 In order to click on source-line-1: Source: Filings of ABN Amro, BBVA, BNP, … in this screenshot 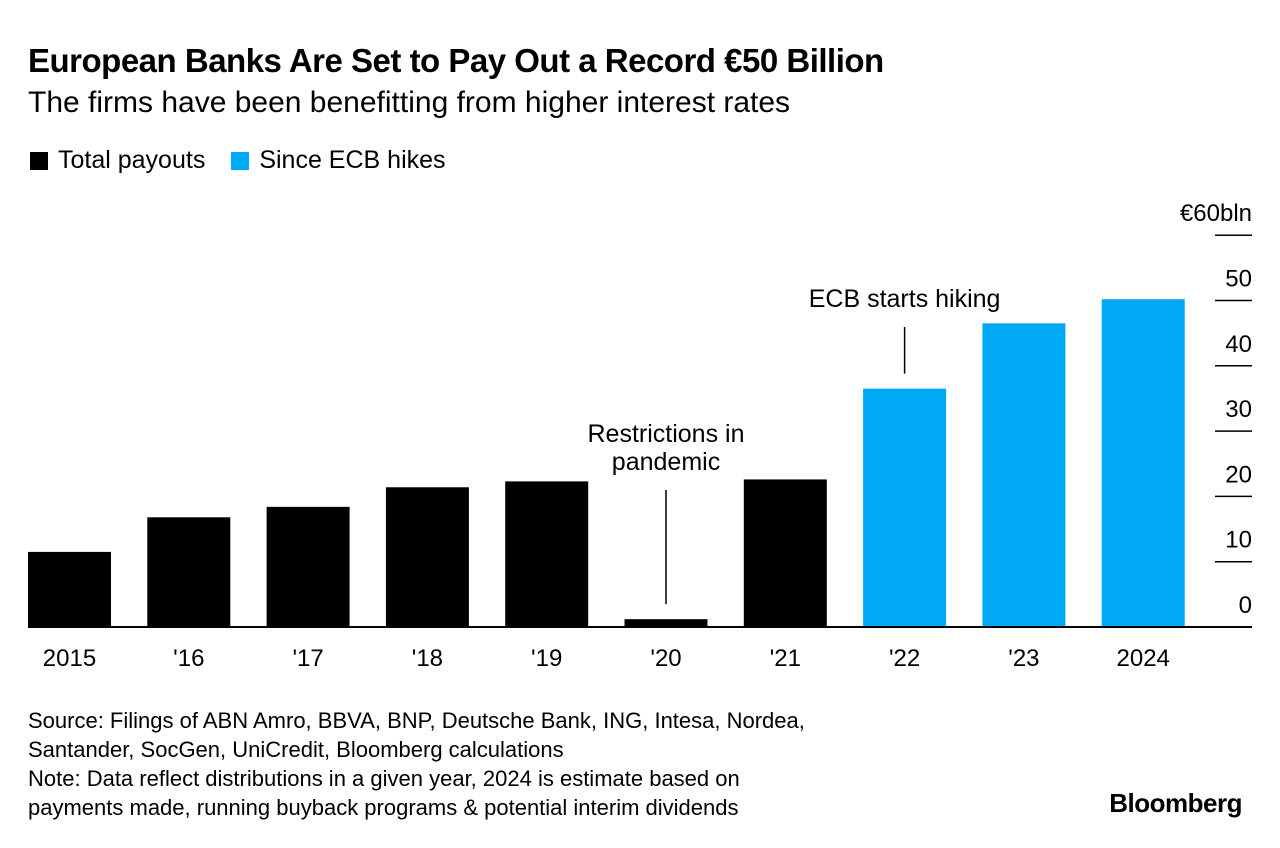, I will do `click(416, 720)`.